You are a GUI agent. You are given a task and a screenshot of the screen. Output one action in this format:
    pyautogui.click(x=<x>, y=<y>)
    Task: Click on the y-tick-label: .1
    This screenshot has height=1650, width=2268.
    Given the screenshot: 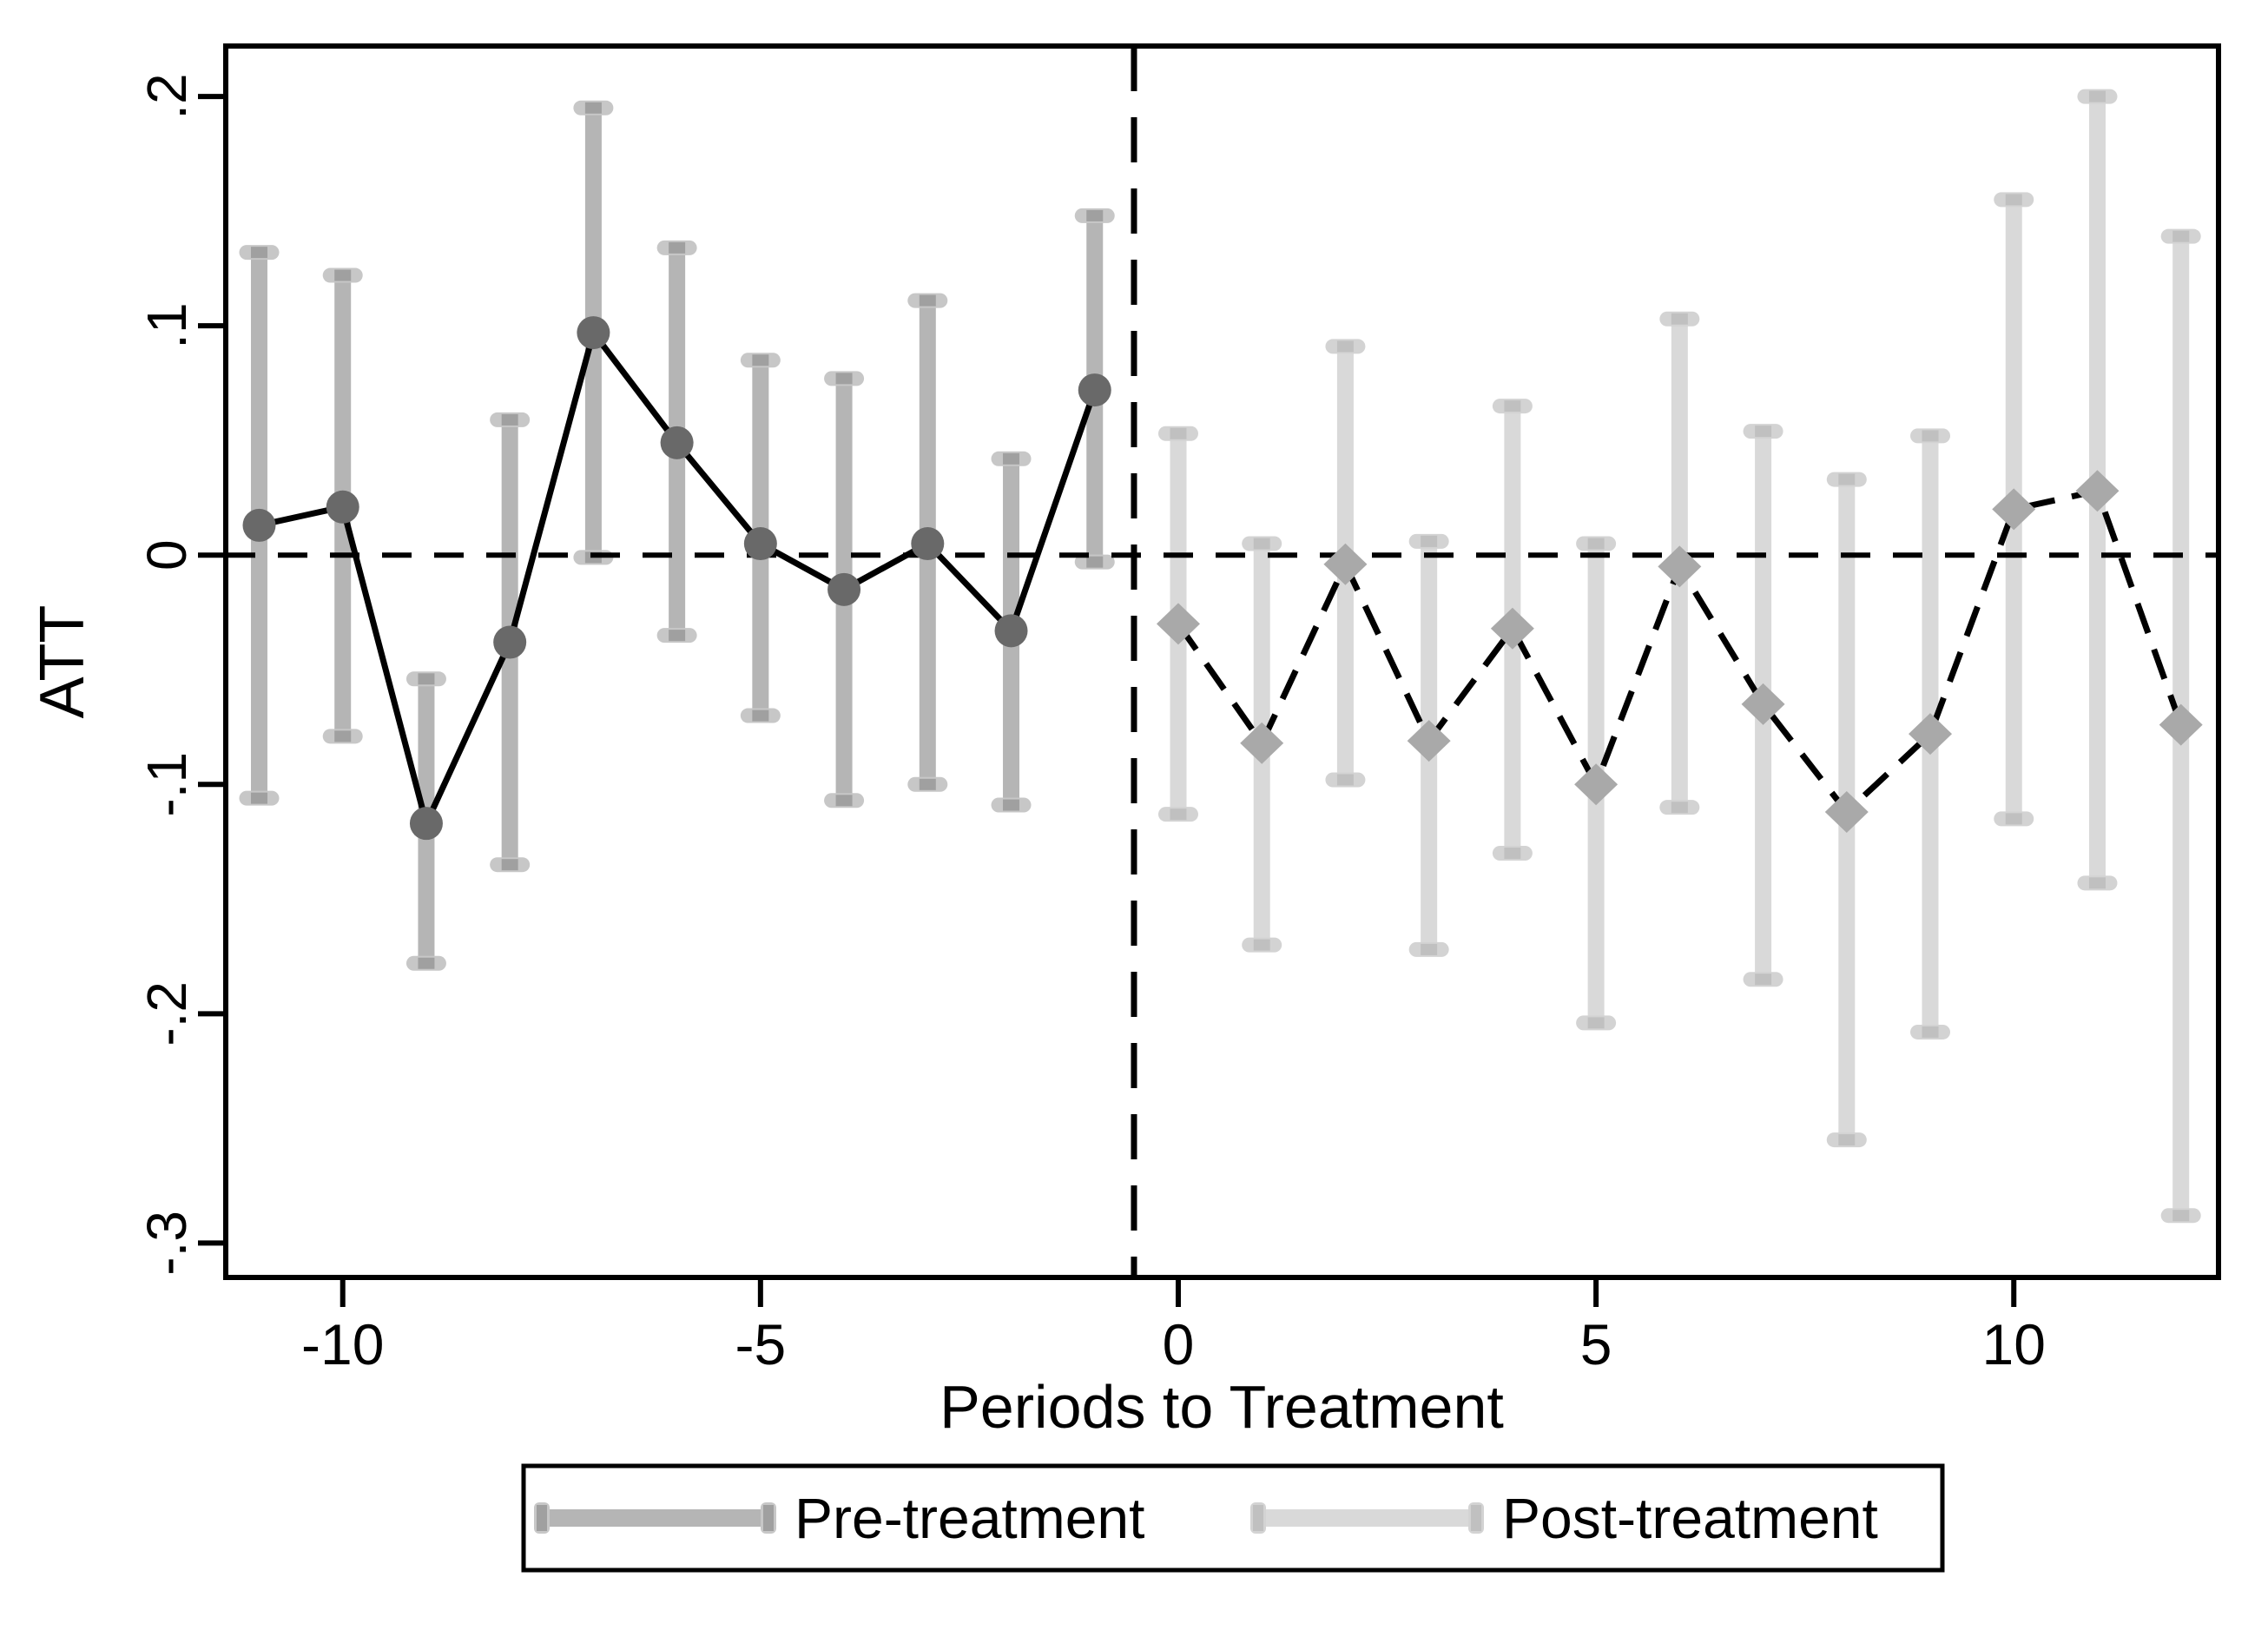 What is the action you would take?
    pyautogui.click(x=167, y=325)
    